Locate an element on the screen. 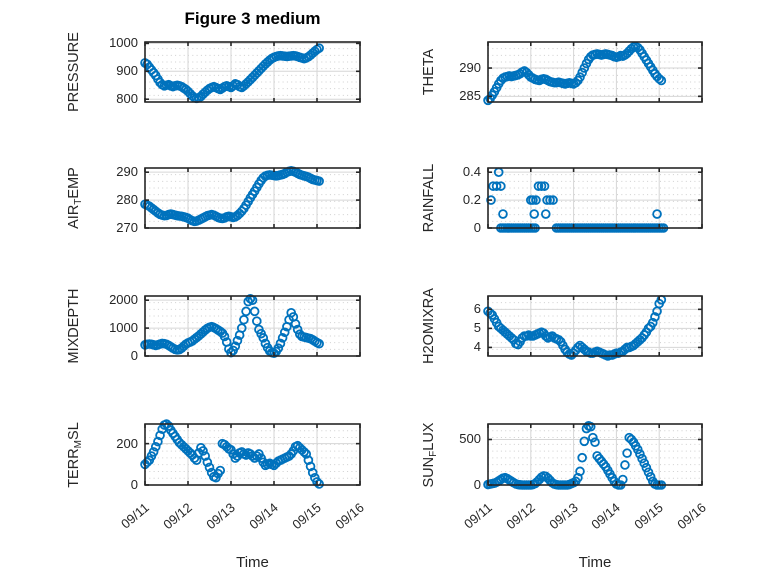  theta-plot is located at coordinates (593, 73).